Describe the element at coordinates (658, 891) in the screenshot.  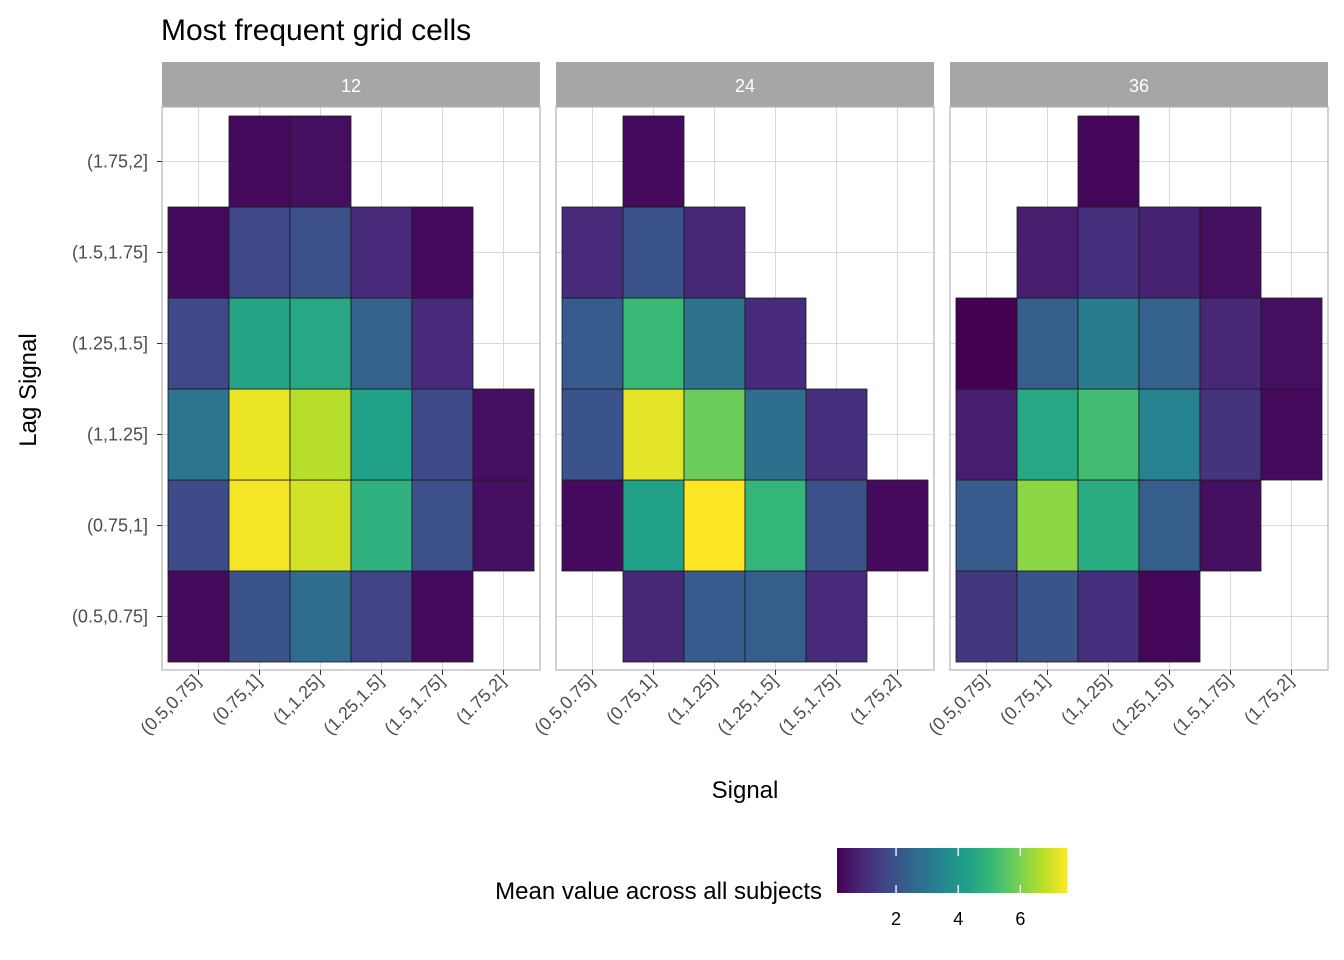
I see `legend-title: Mean value across all subjects` at that location.